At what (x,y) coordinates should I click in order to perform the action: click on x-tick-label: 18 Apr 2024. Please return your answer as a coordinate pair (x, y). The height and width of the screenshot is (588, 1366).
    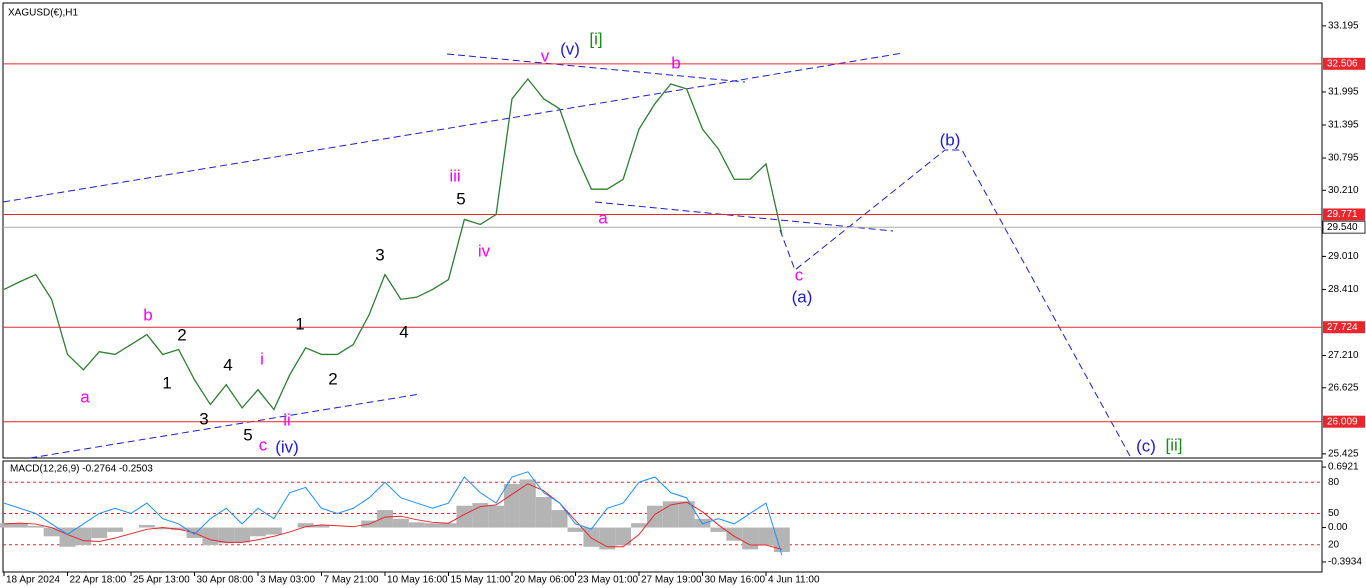
    Looking at the image, I should click on (33, 580).